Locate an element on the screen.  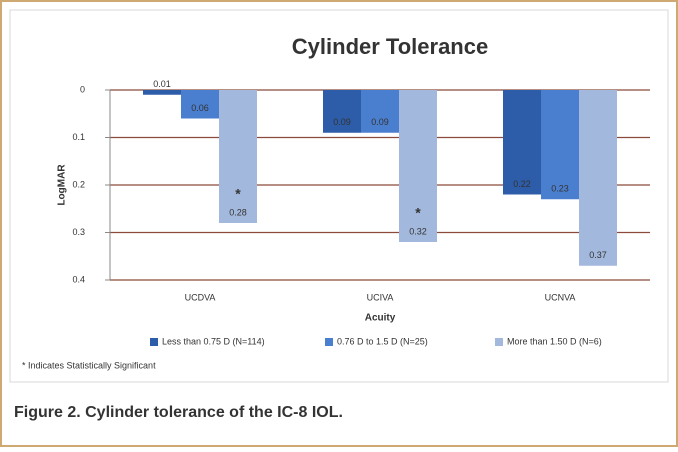
y-axis-label: LogMAR is located at coordinates (62, 185).